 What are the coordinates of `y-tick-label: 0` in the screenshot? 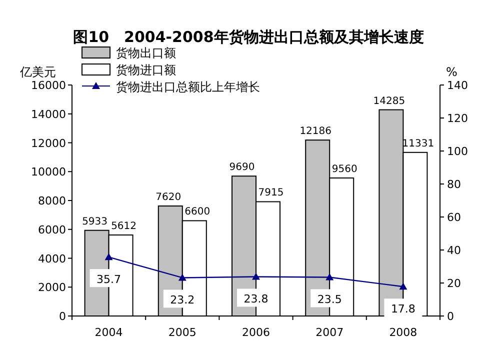 It's located at (62, 316).